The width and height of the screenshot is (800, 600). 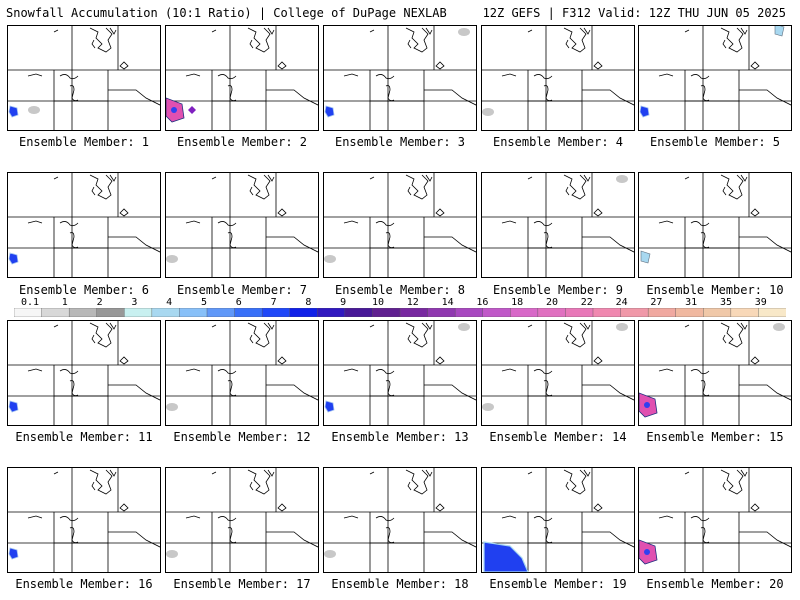 What do you see at coordinates (715, 290) in the screenshot?
I see `ensemble-member-label: Ensemble Member: 10` at bounding box center [715, 290].